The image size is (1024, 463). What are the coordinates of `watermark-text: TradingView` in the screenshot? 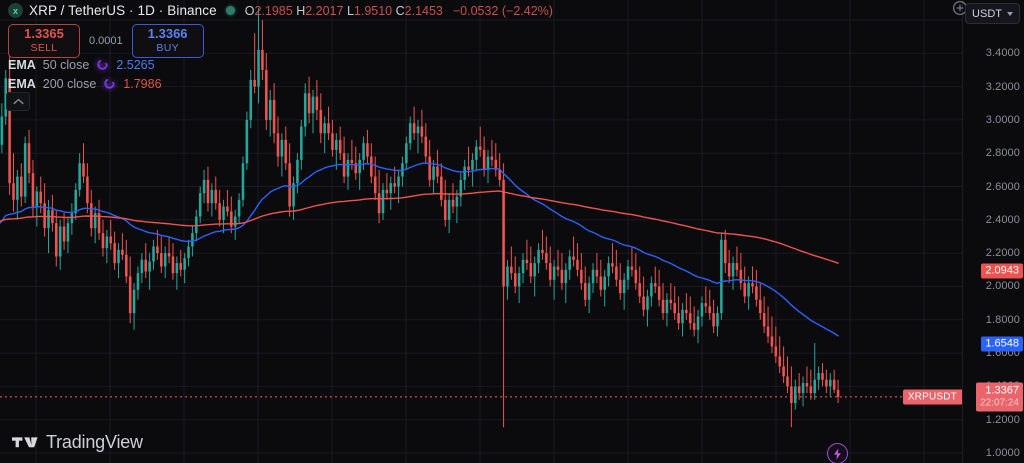 It's located at (94, 442).